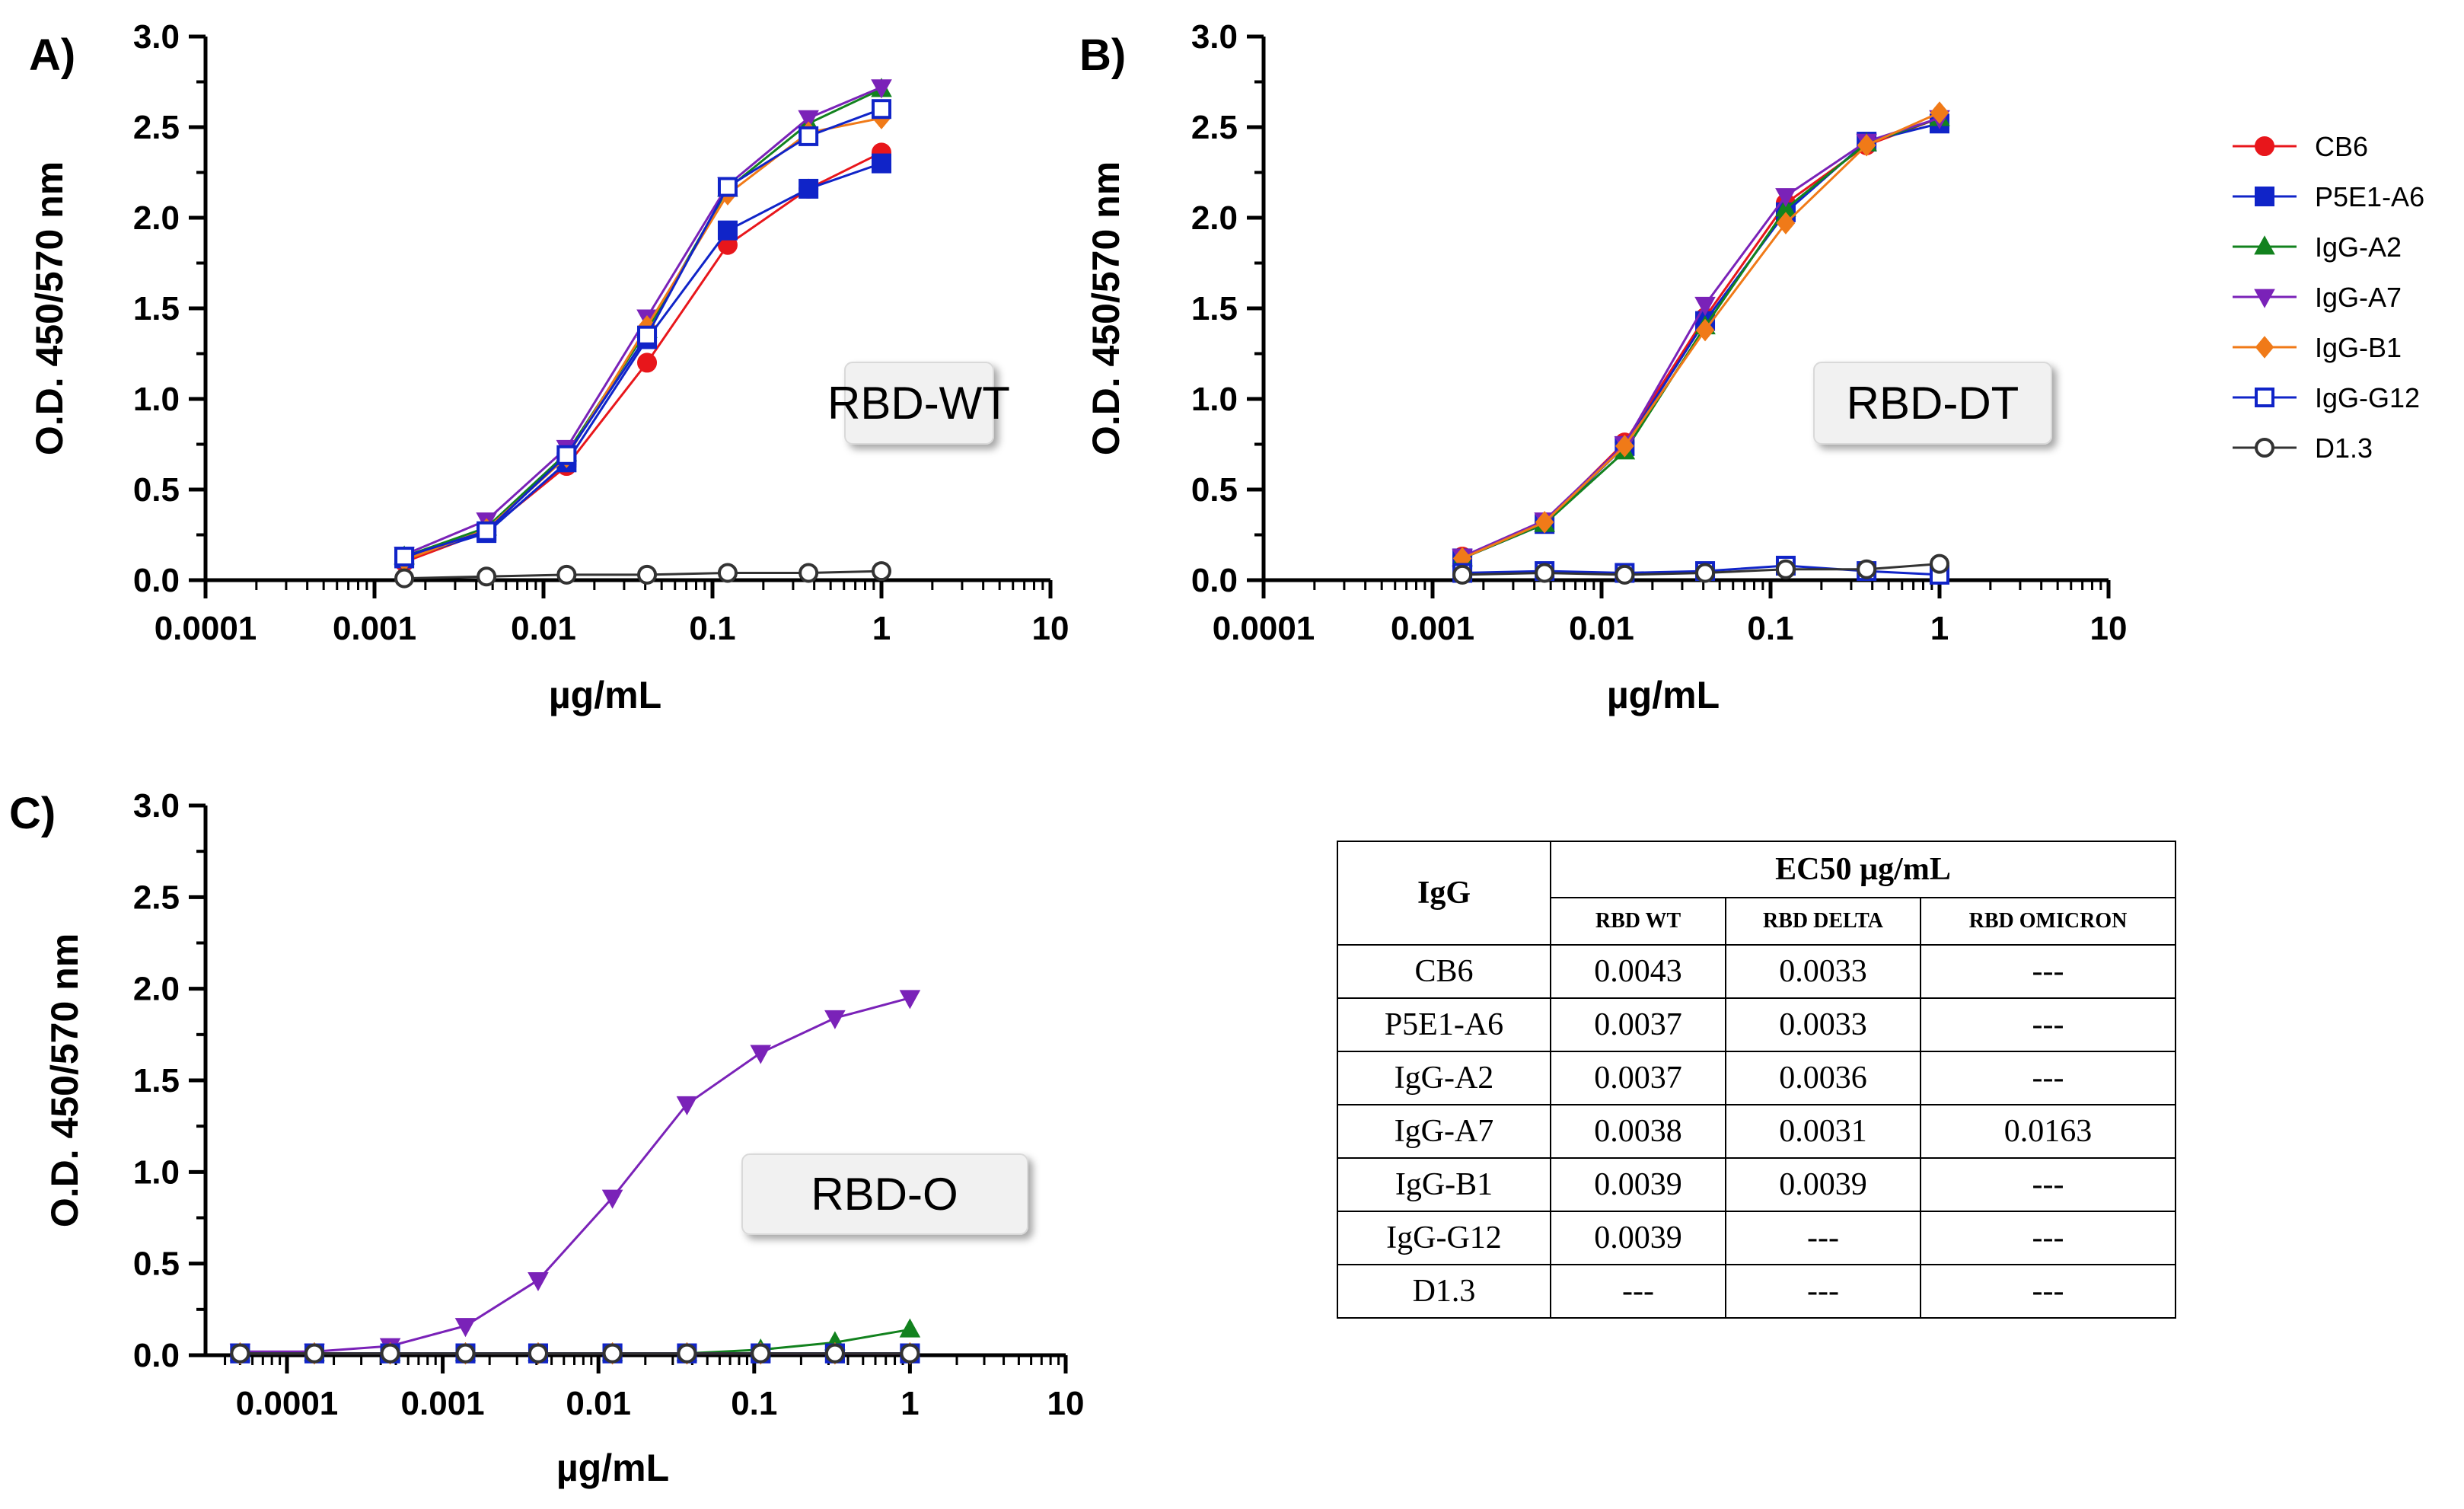  Describe the element at coordinates (1444, 1238) in the screenshot. I see `table-cell-name: IgG-G12` at that location.